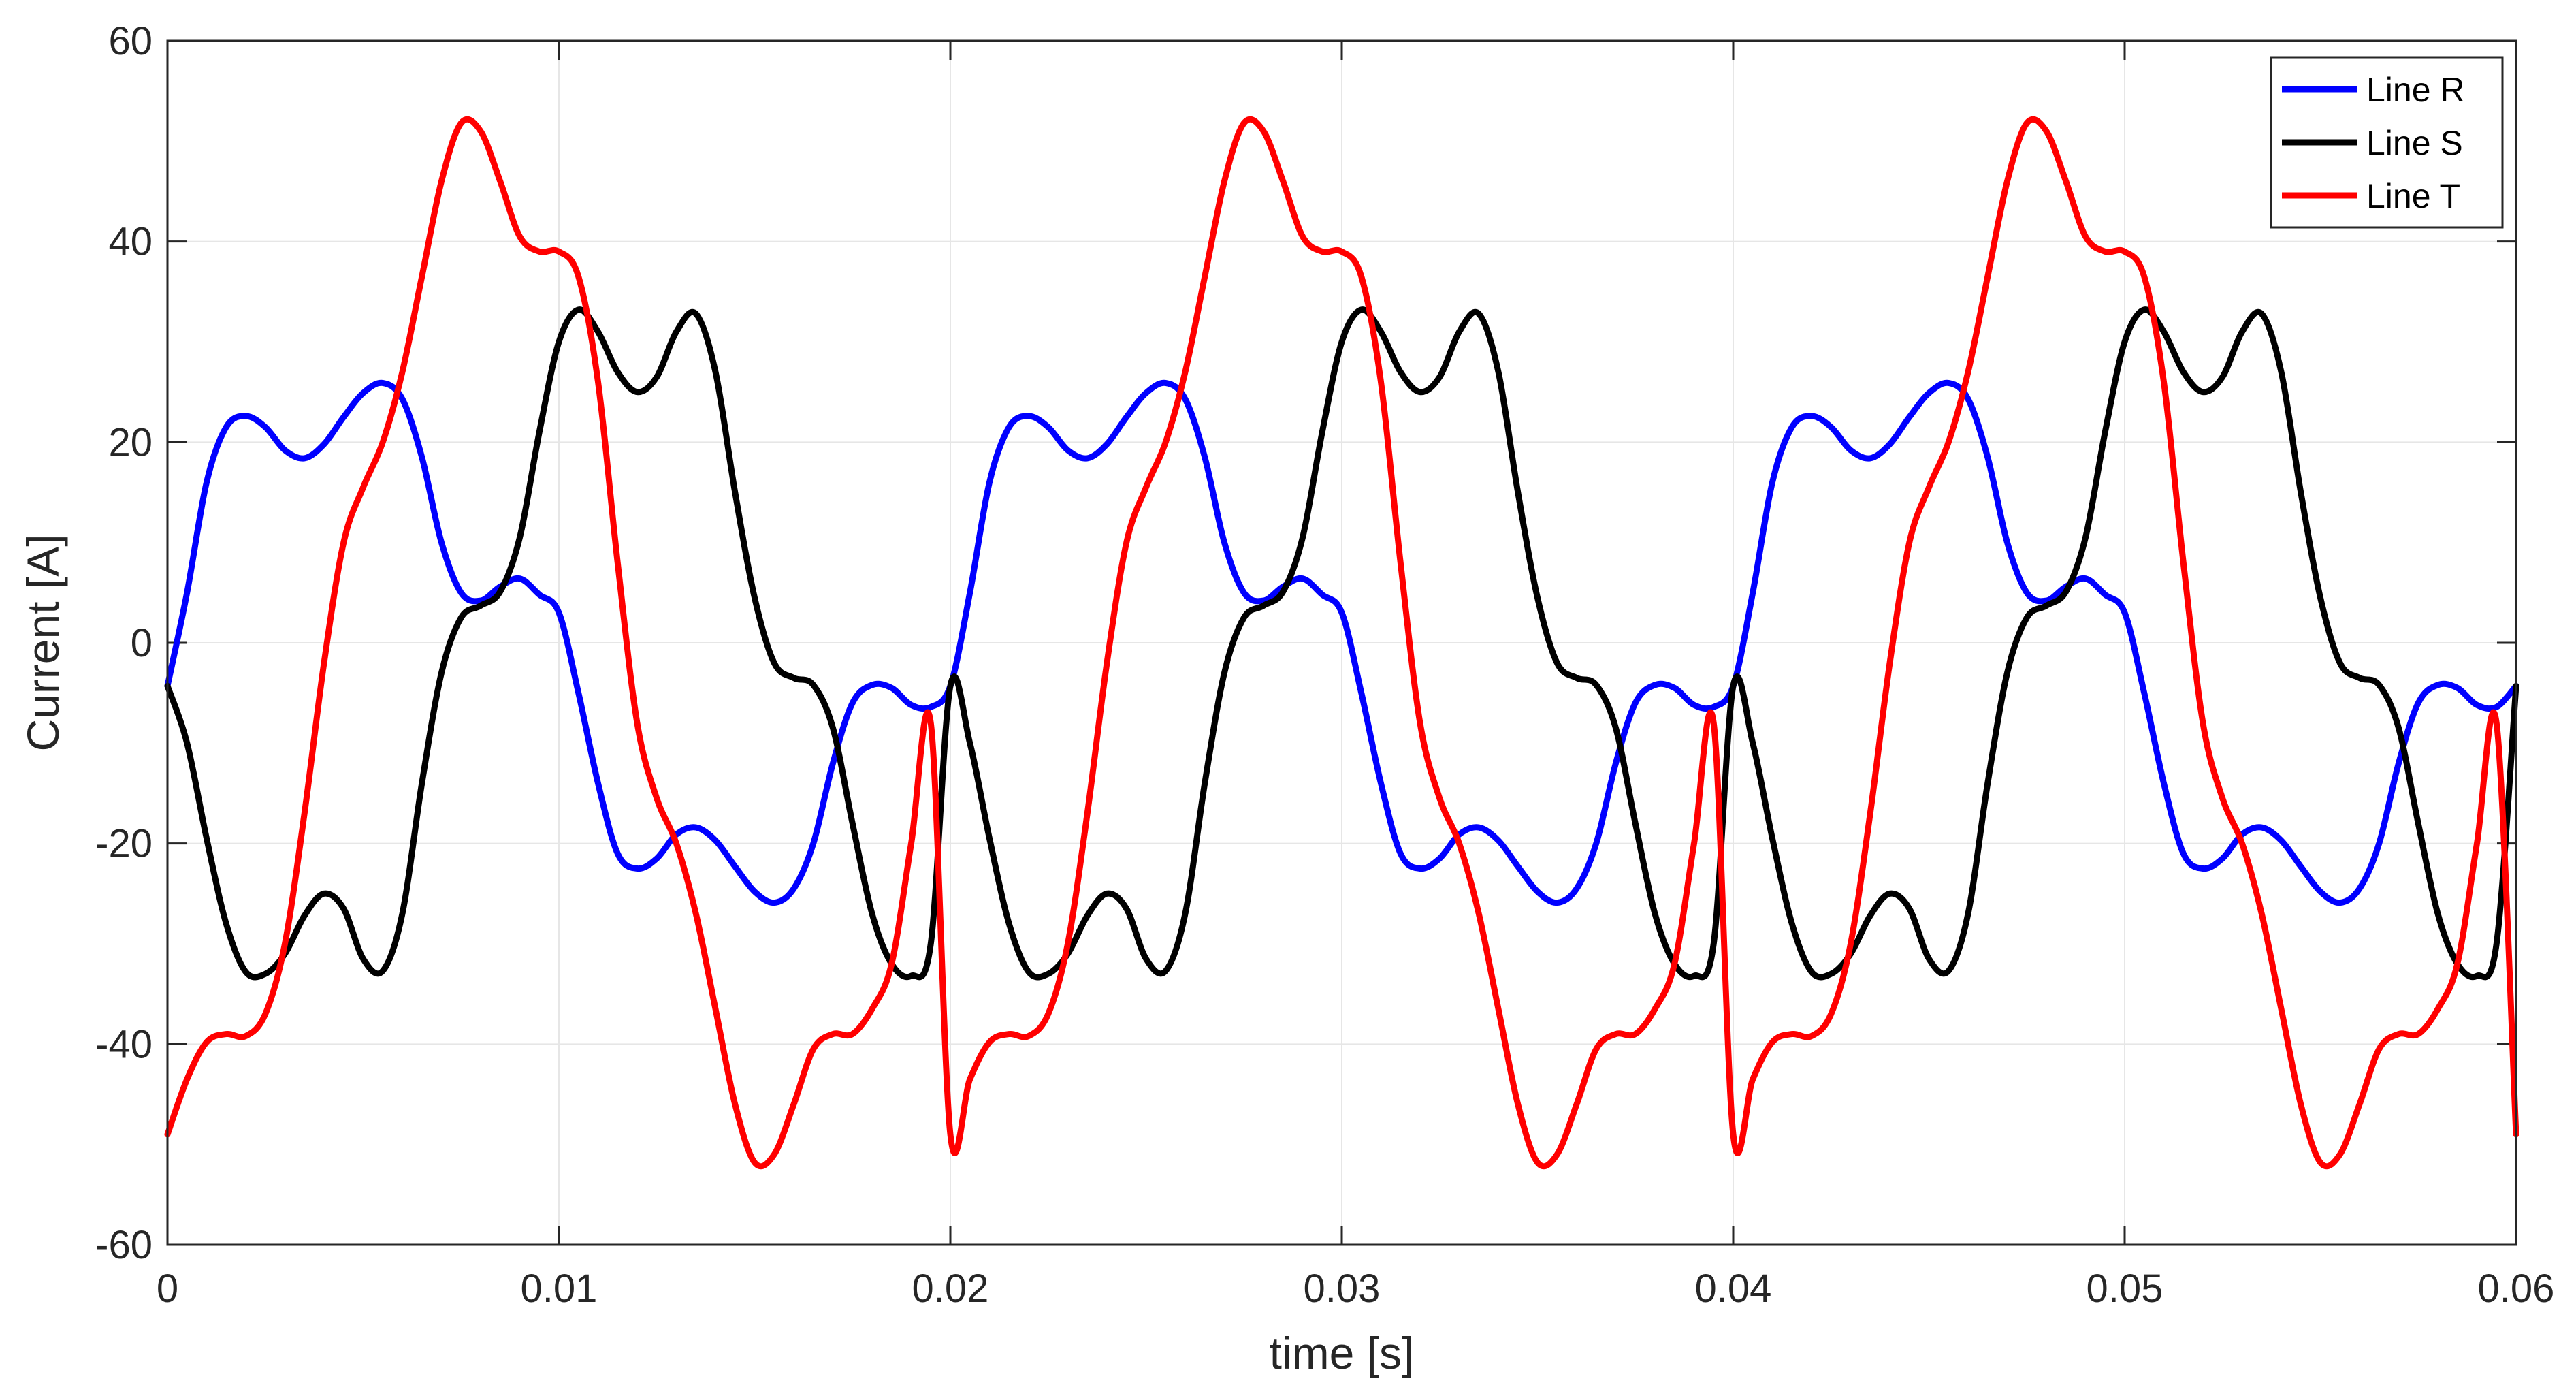 The height and width of the screenshot is (1400, 2576). What do you see at coordinates (951, 1289) in the screenshot?
I see `x-tick-label: 0.02` at bounding box center [951, 1289].